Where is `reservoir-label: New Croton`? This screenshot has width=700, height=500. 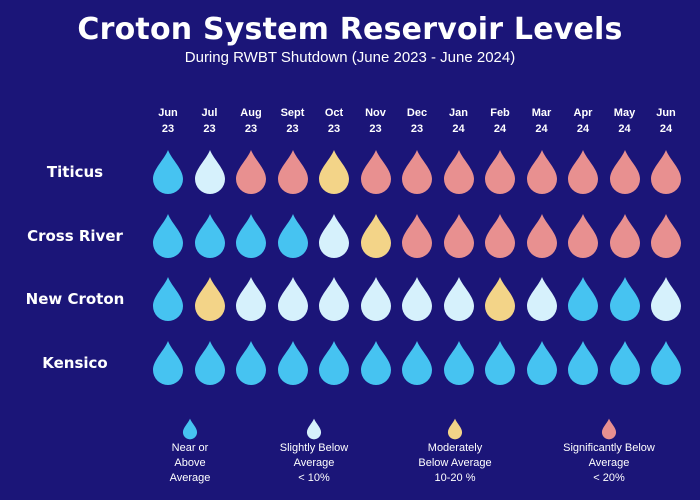
reservoir-label: New Croton is located at coordinates (75, 299).